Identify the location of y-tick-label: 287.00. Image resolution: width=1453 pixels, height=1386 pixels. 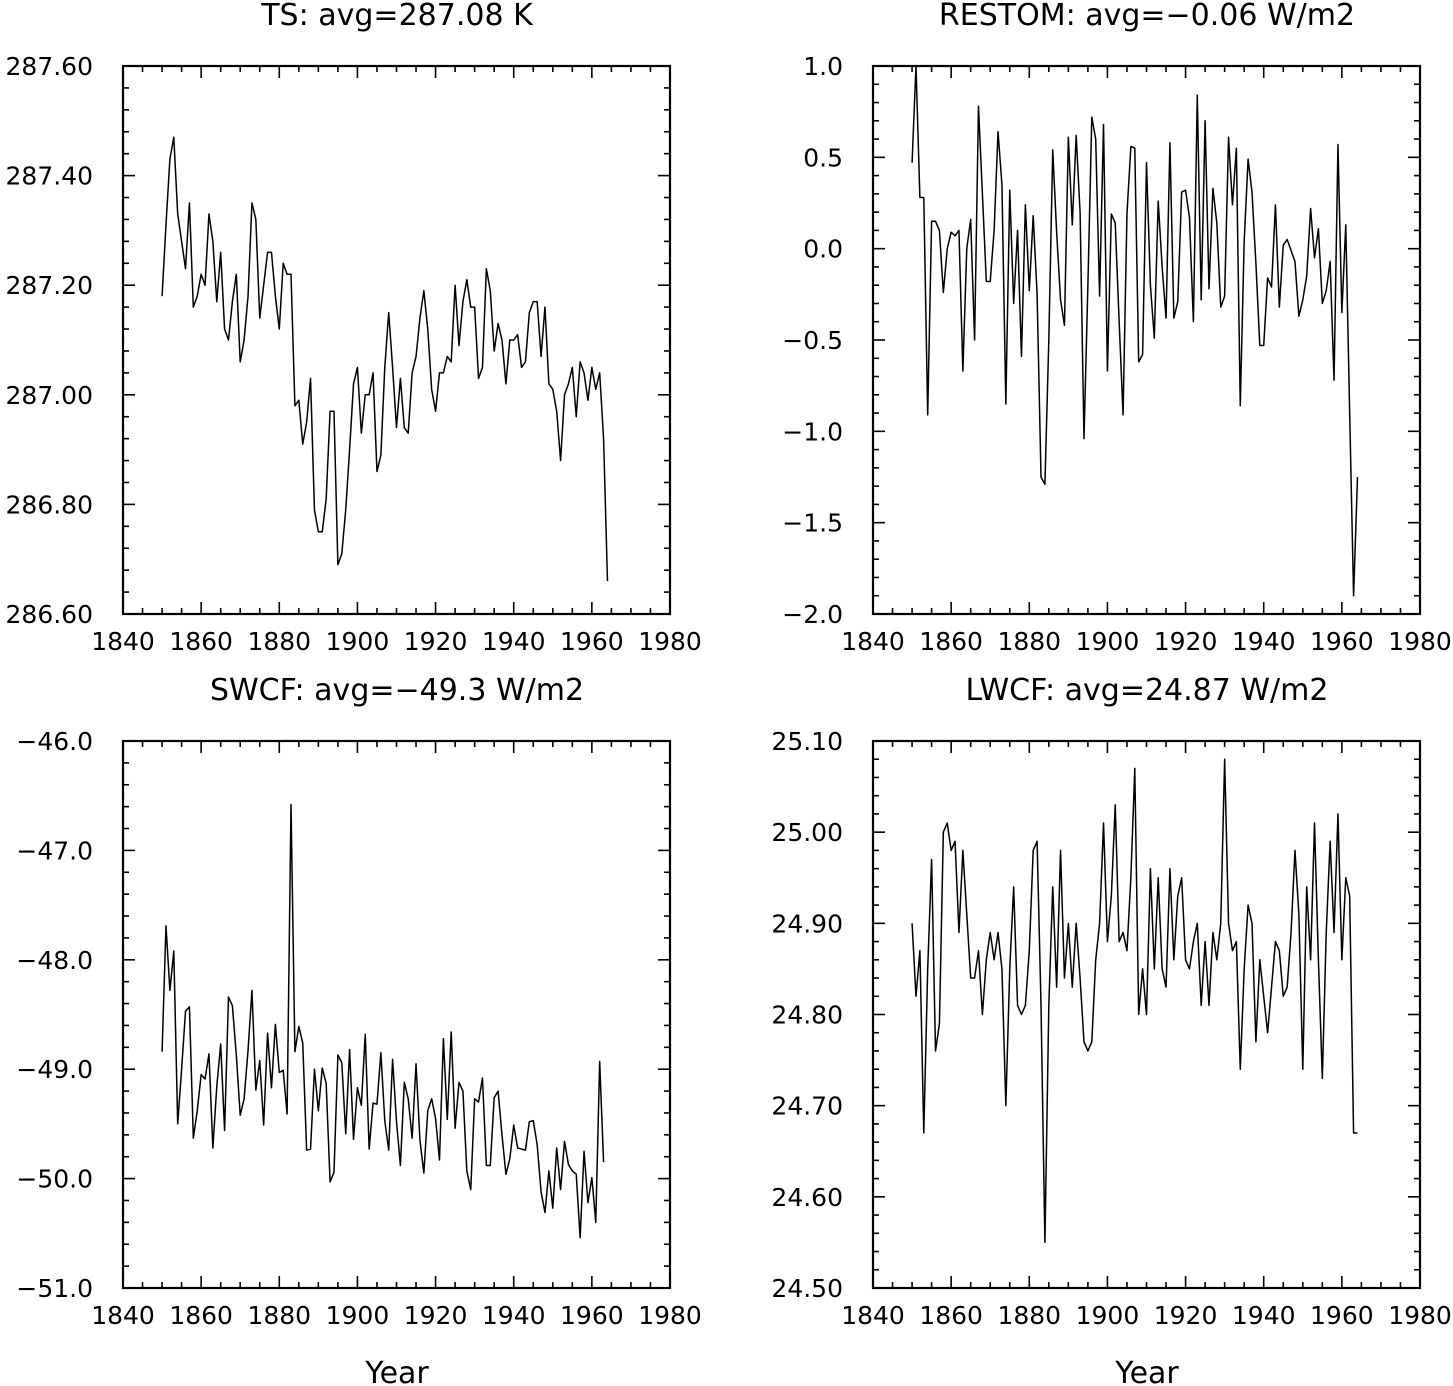
(49, 395).